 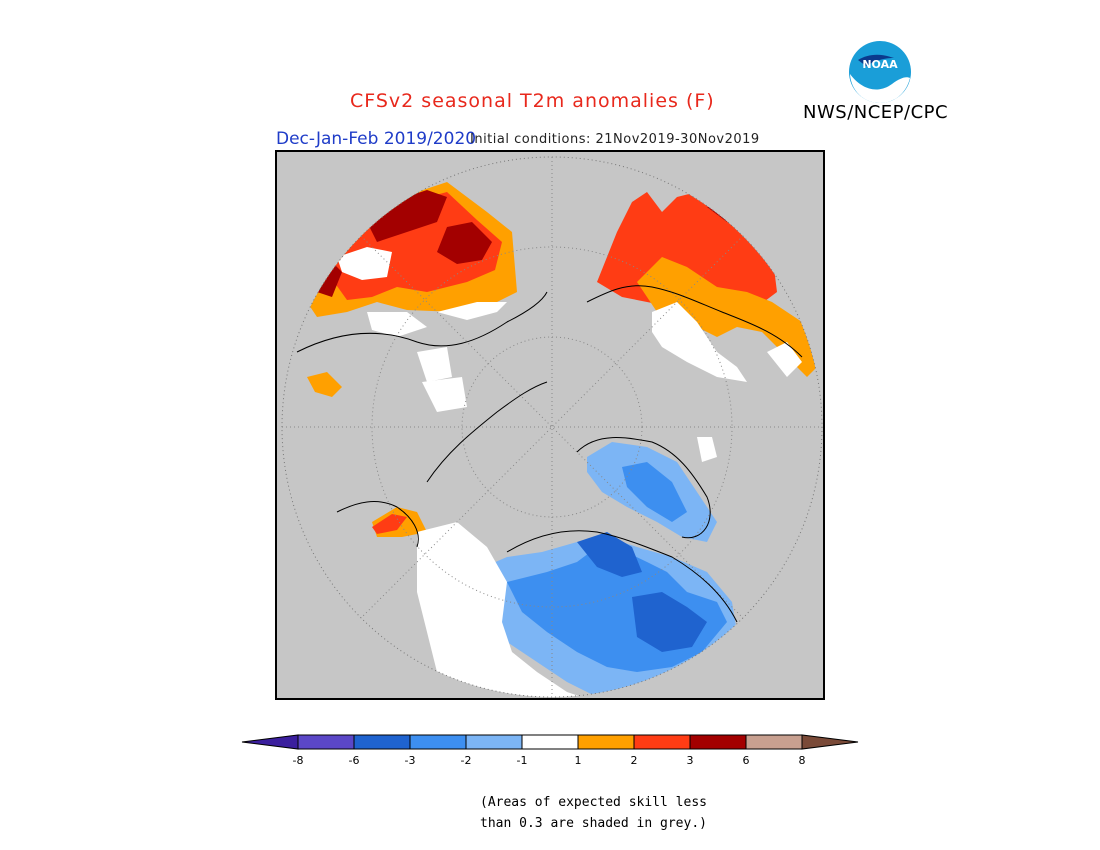 I want to click on map-title: CFSv2 seasonal T2m anomalies (F), so click(x=532, y=101).